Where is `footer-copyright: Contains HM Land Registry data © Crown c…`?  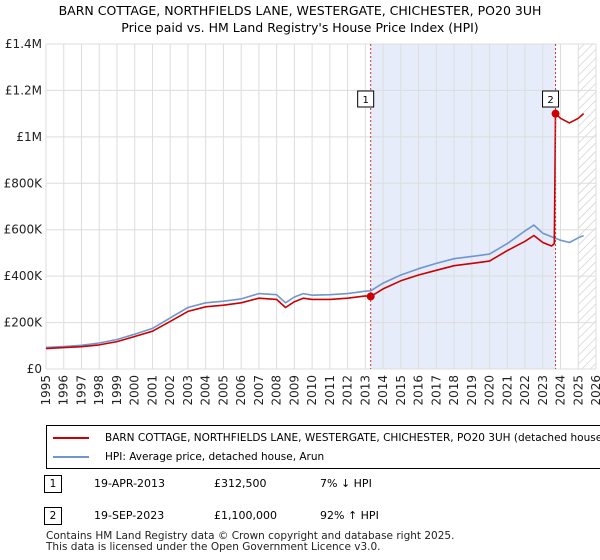 footer-copyright: Contains HM Land Registry data © Crown c… is located at coordinates (250, 536).